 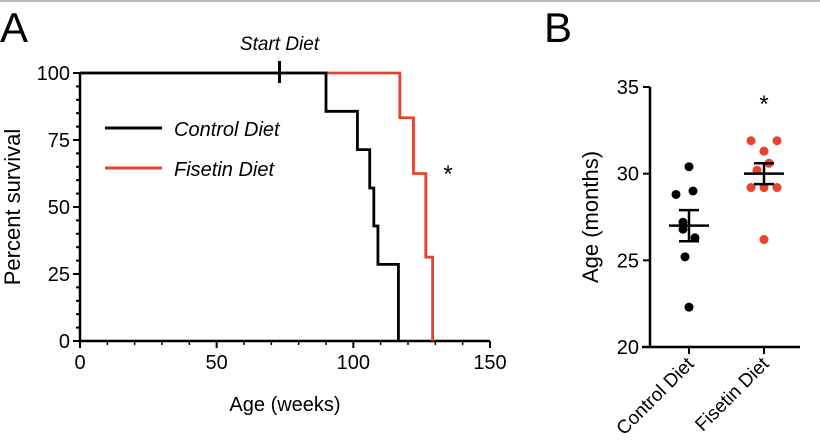 I want to click on y-tick-label: 50, so click(x=59, y=208).